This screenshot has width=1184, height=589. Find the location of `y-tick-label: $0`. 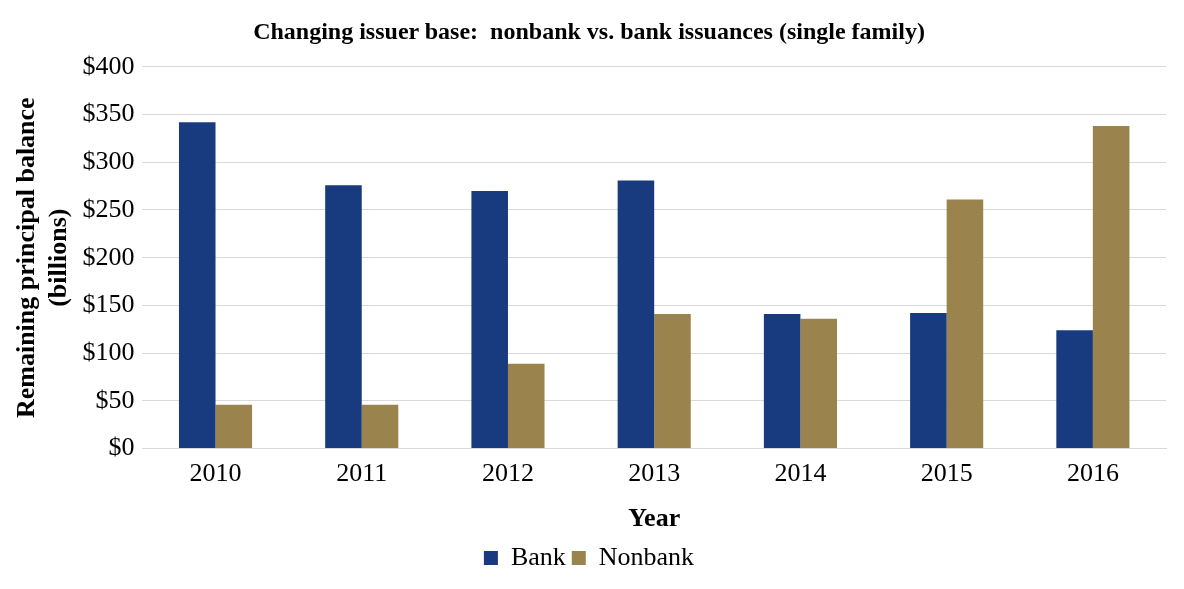

y-tick-label: $0 is located at coordinates (121, 447).